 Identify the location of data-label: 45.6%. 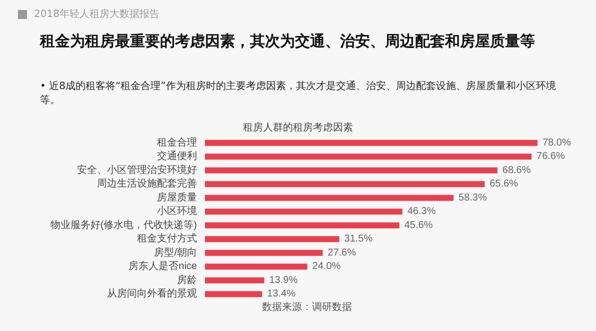
(418, 225).